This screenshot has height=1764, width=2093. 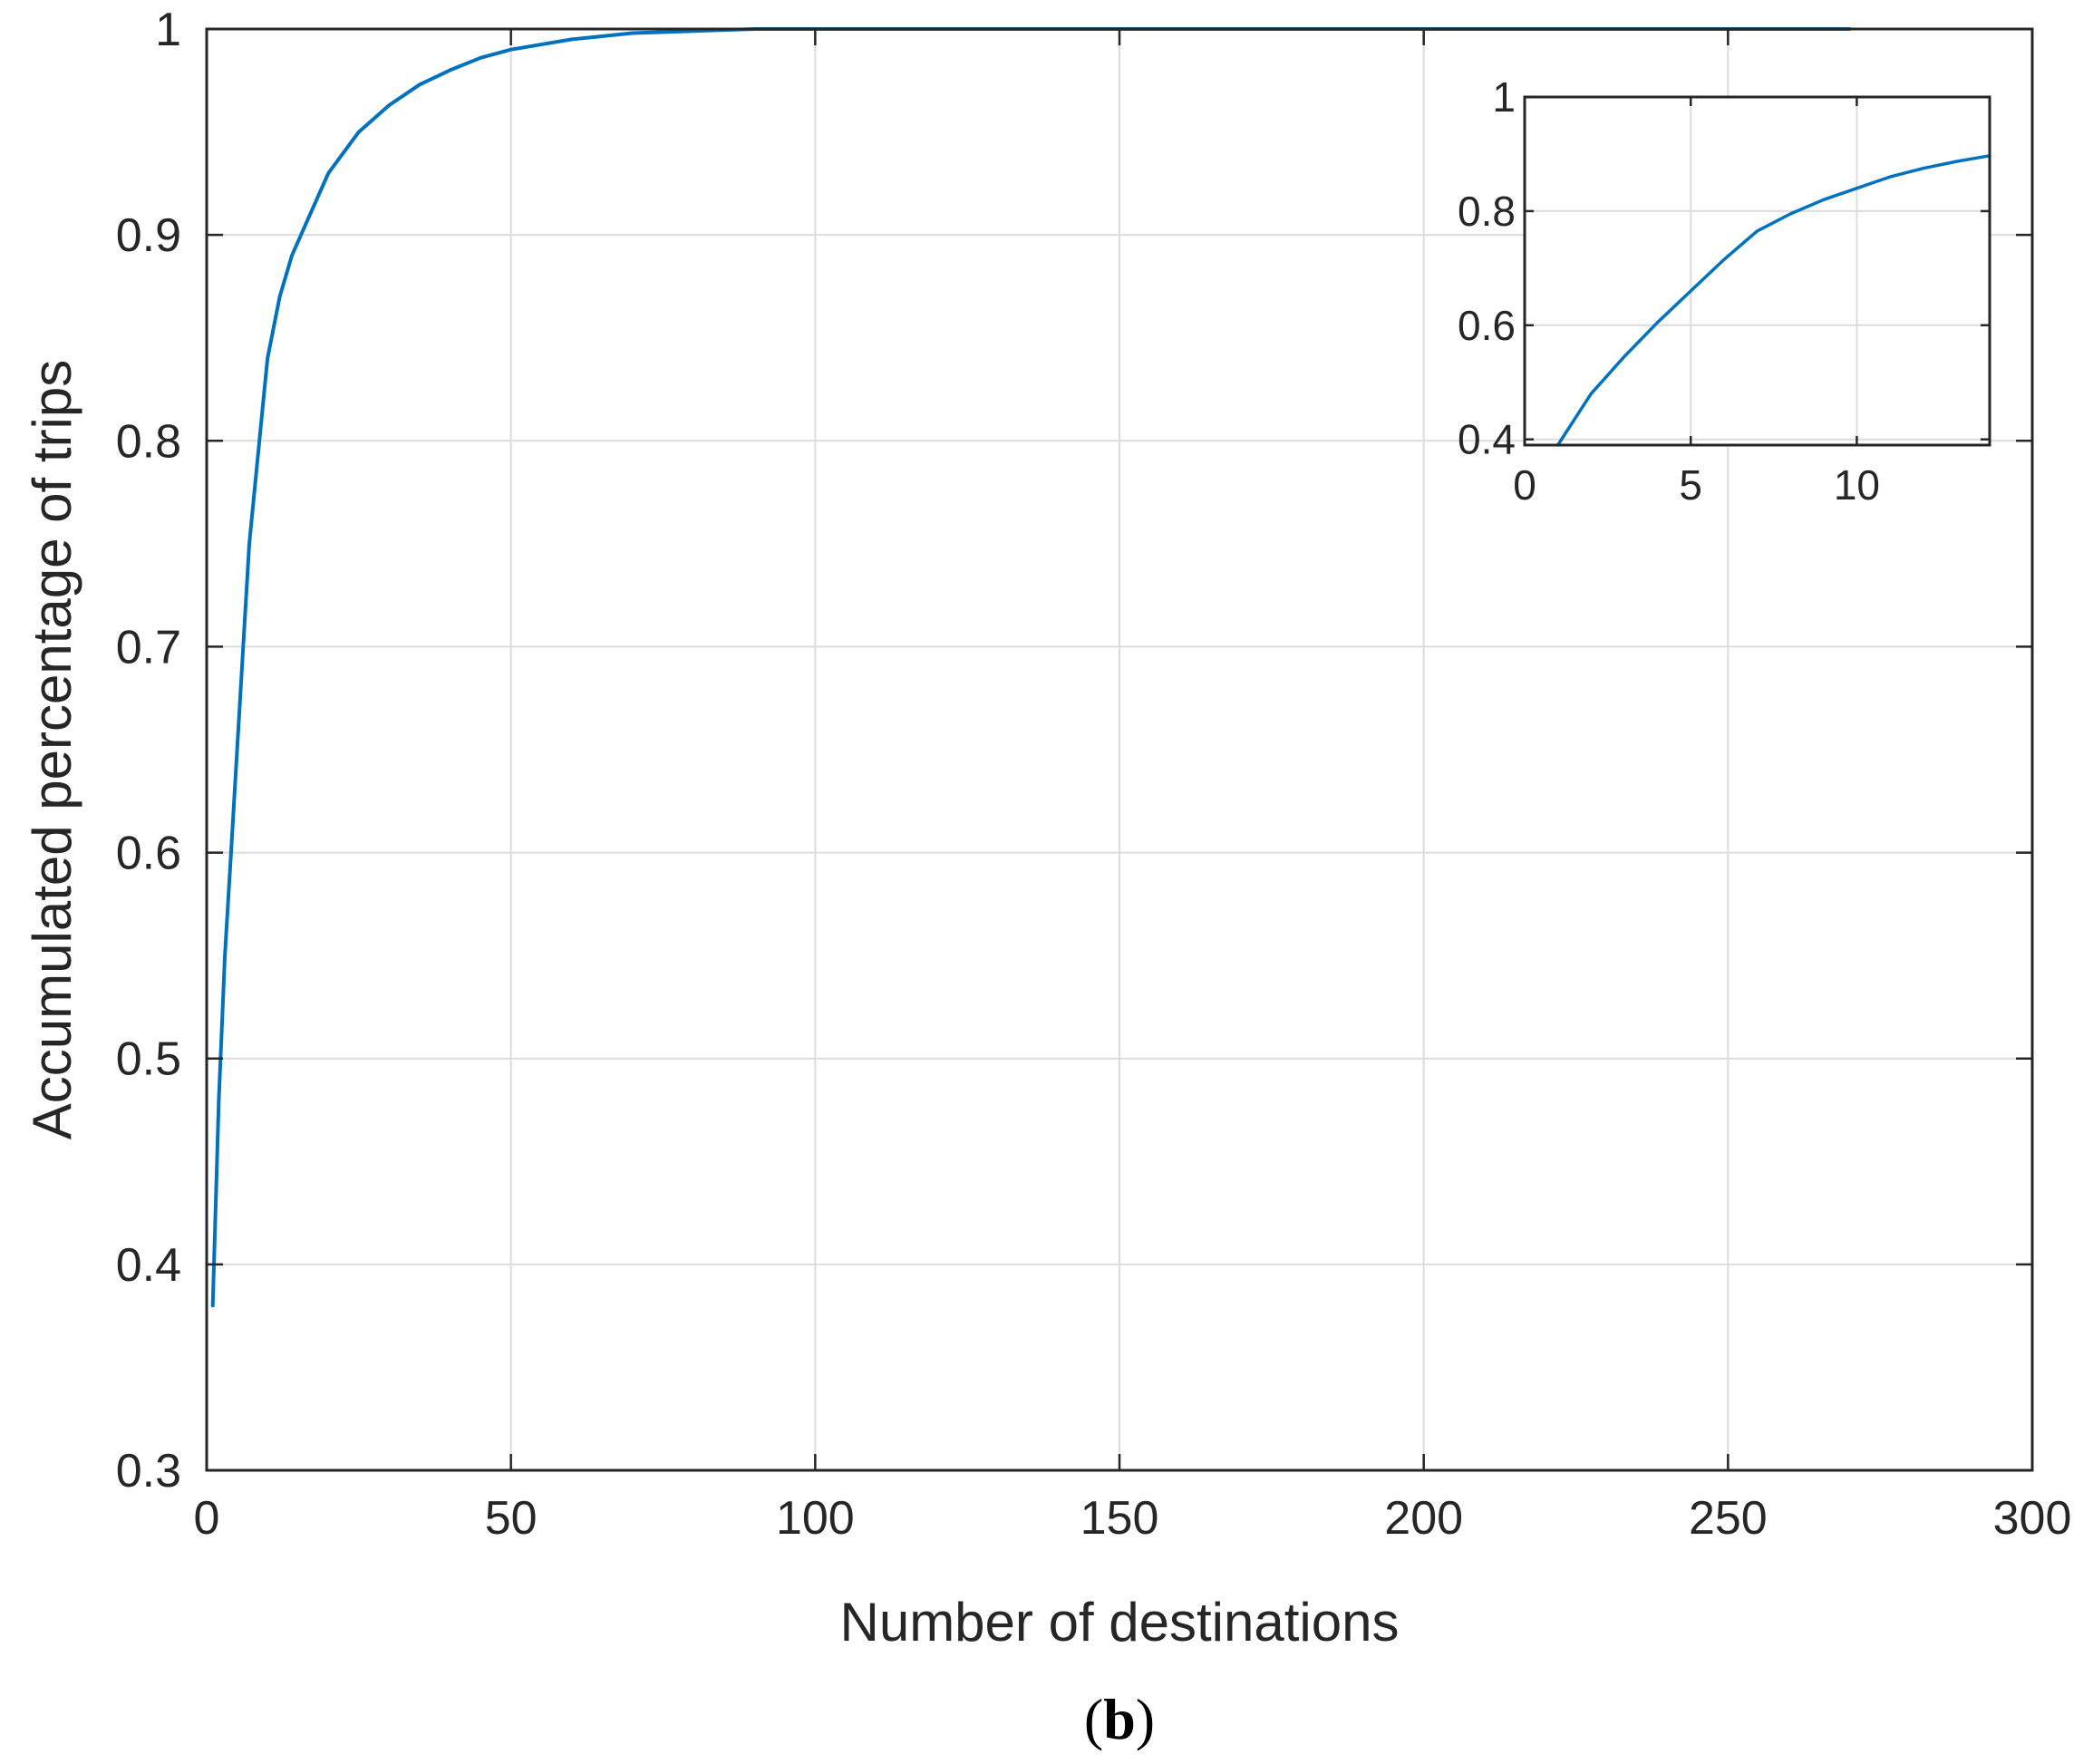 What do you see at coordinates (148, 648) in the screenshot?
I see `main-y-tick-label: 0.7` at bounding box center [148, 648].